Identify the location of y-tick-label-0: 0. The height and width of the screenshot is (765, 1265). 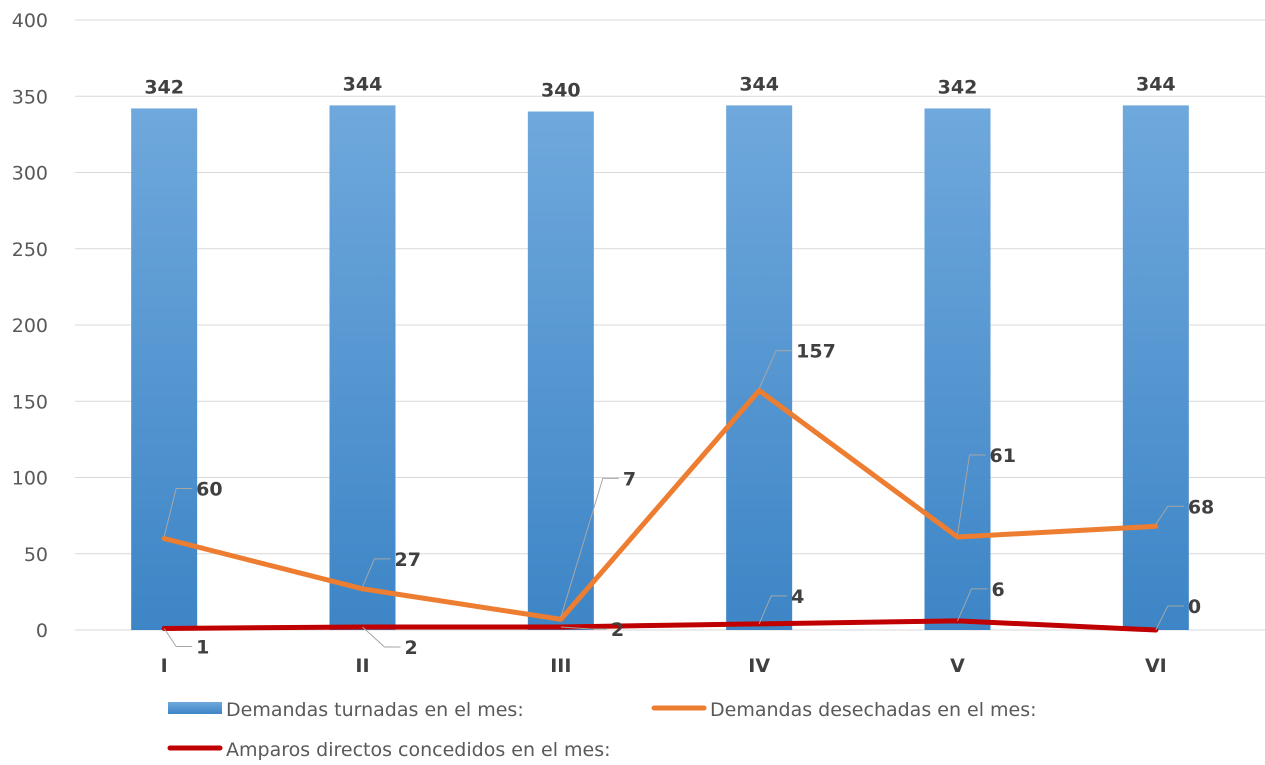
(42, 631).